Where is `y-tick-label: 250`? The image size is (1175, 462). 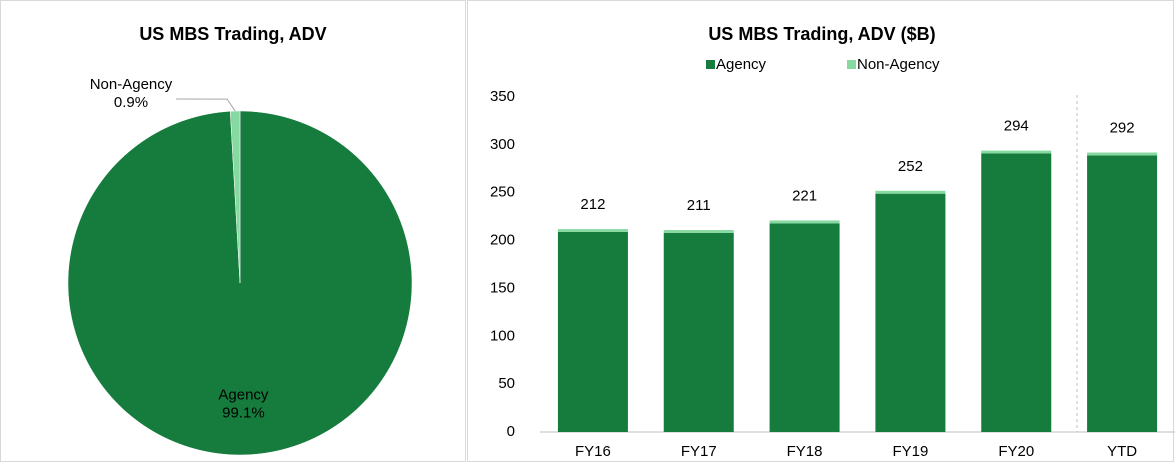
y-tick-label: 250 is located at coordinates (502, 192).